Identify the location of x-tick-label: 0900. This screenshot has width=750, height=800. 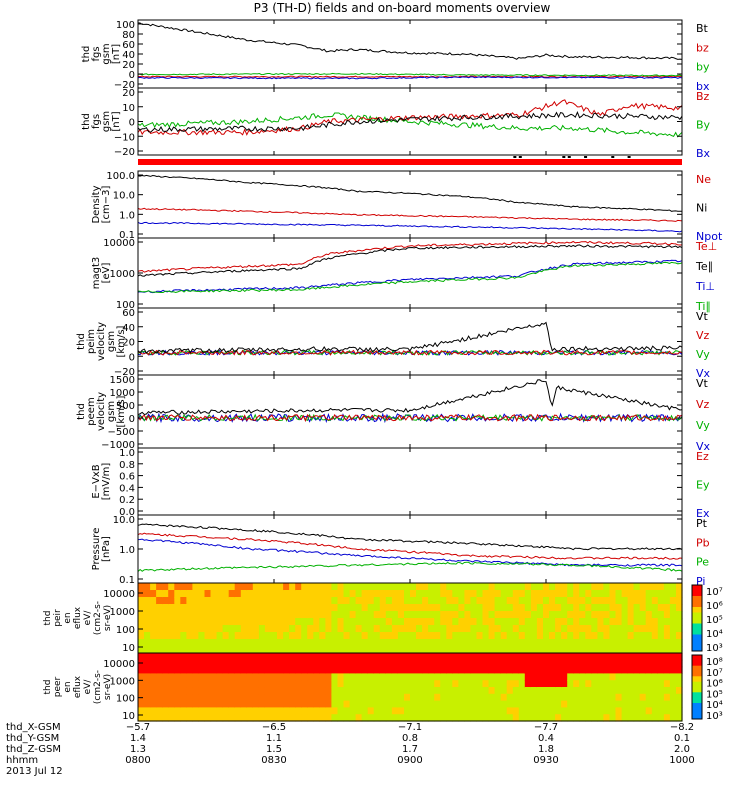
(409, 760).